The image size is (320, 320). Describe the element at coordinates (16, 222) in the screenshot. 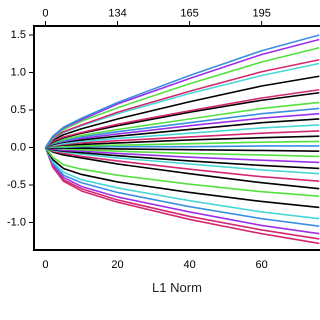

I see `y-tick-label: -1.0` at that location.